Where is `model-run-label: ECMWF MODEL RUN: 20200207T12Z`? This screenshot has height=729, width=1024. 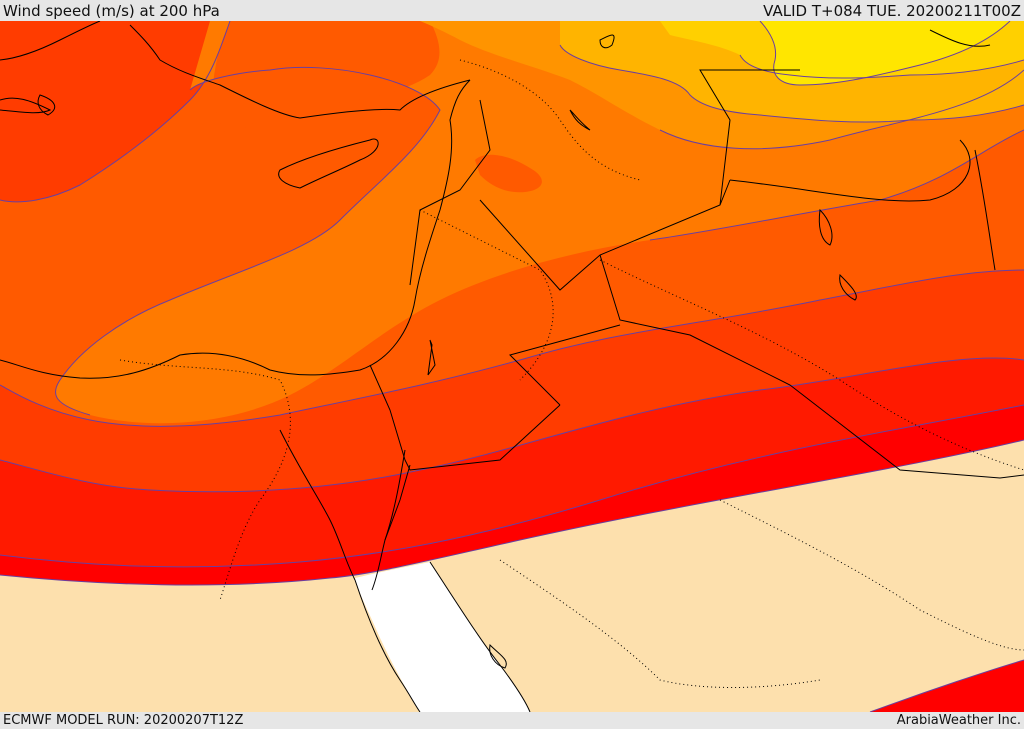
model-run-label: ECMWF MODEL RUN: 20200207T12Z is located at coordinates (123, 720).